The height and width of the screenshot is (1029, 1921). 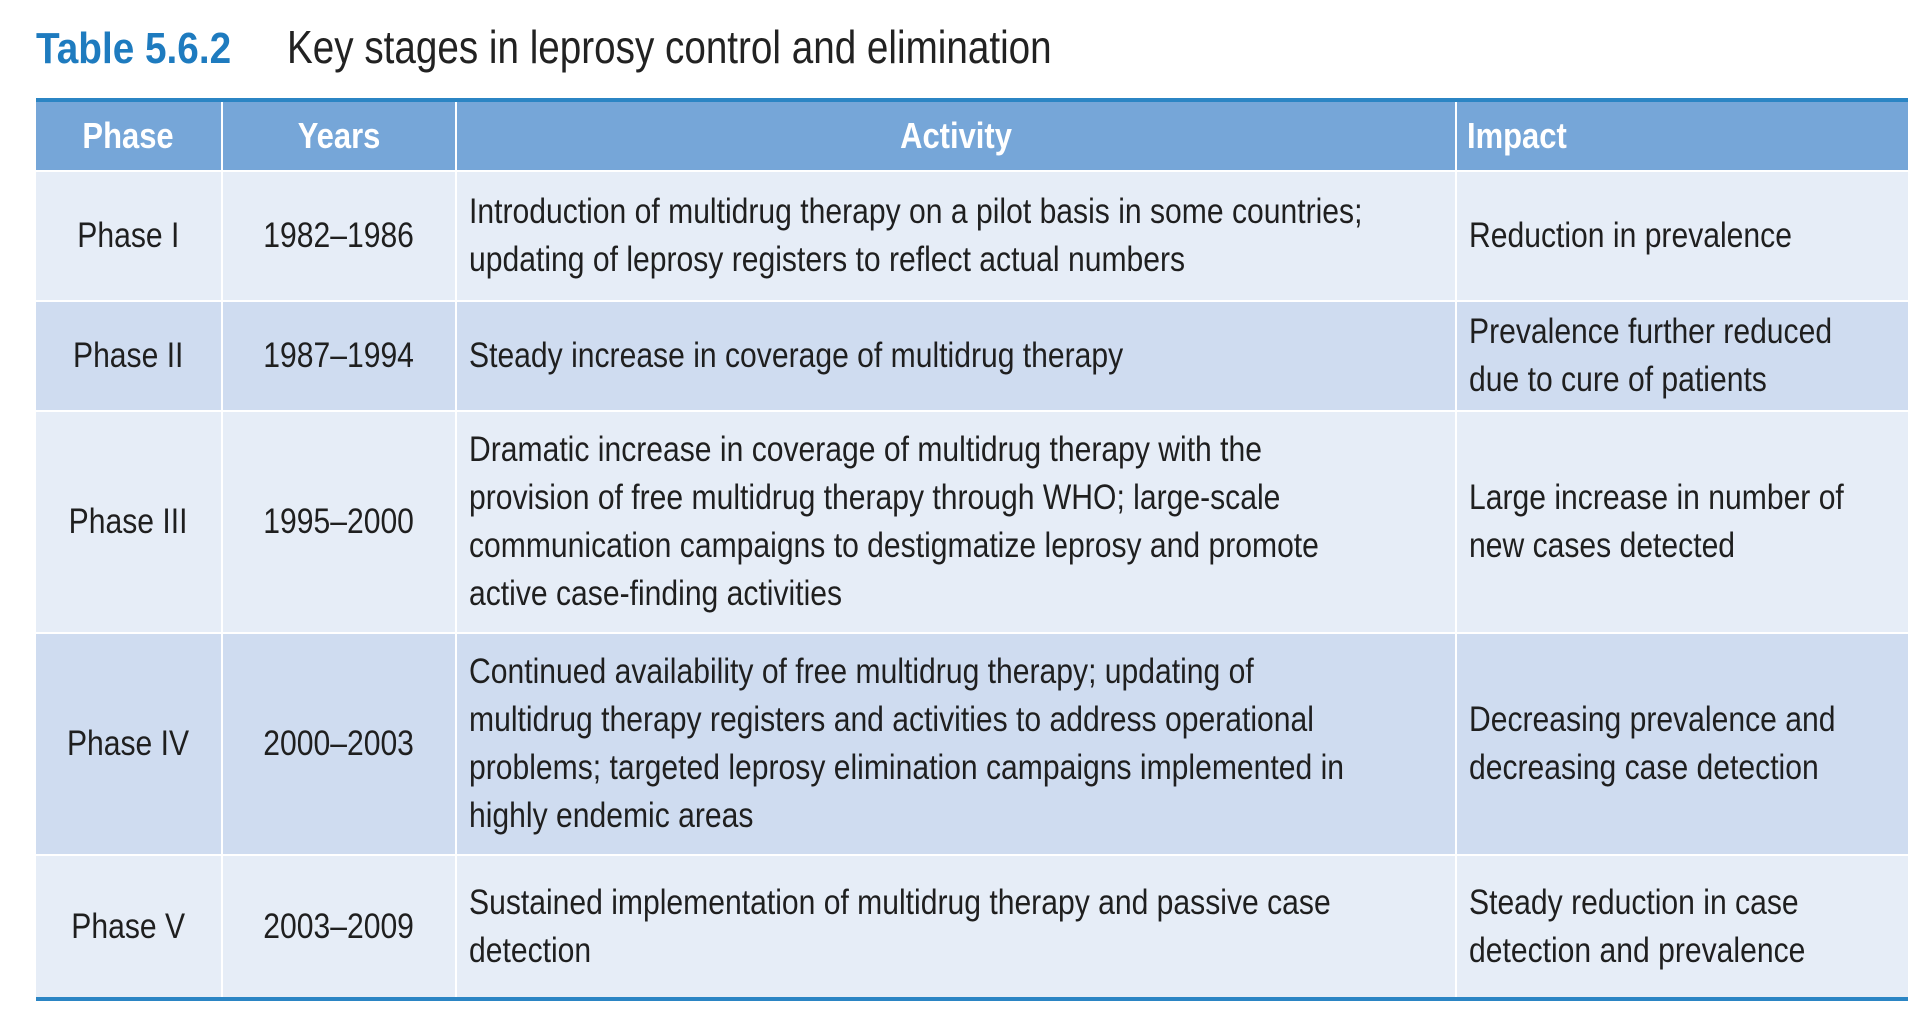 I want to click on header-row: Phase Years Activity Impact, so click(x=972, y=137).